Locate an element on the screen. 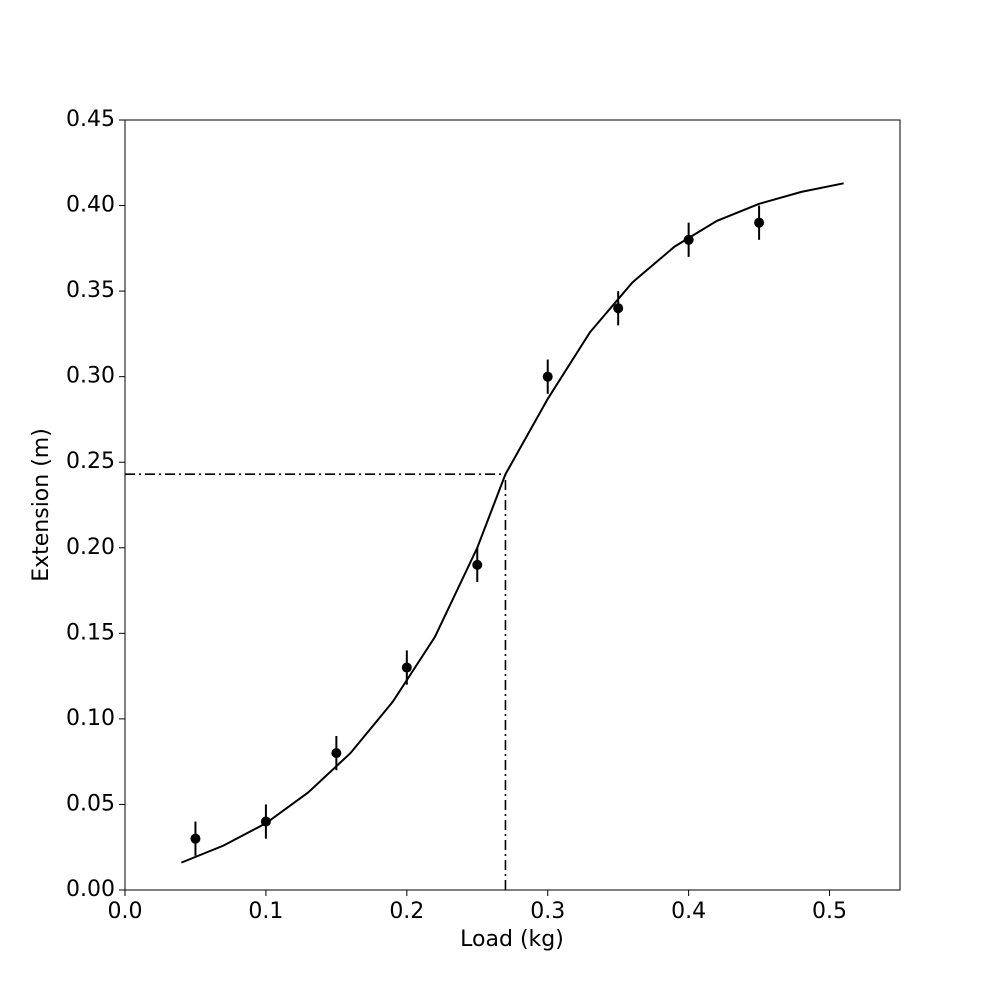  y-tick-label: 0.45 is located at coordinates (90, 119).